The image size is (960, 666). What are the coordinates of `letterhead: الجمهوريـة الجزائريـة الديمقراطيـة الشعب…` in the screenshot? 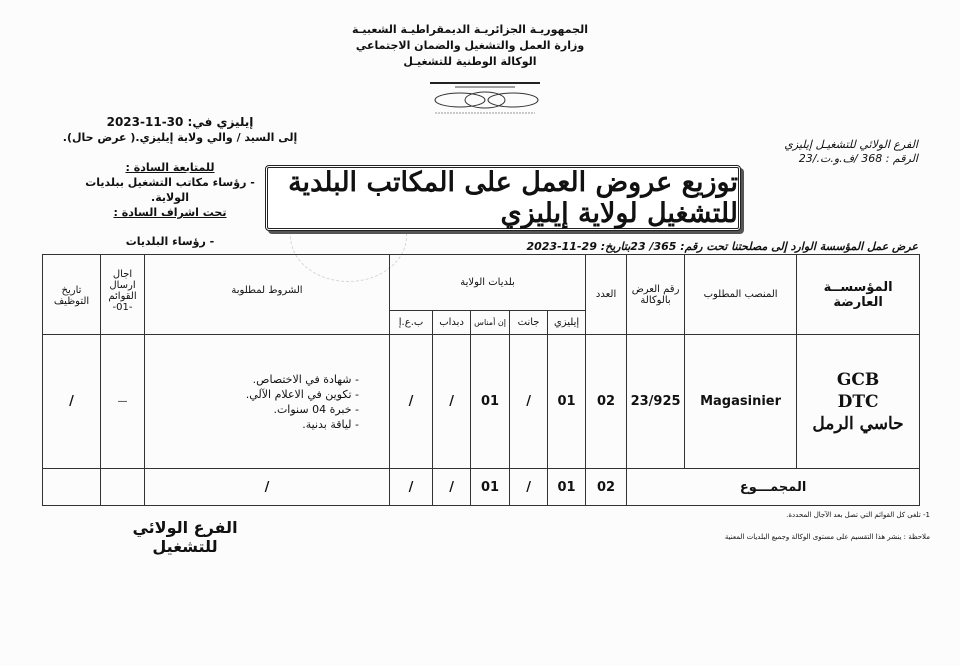 It's located at (470, 46).